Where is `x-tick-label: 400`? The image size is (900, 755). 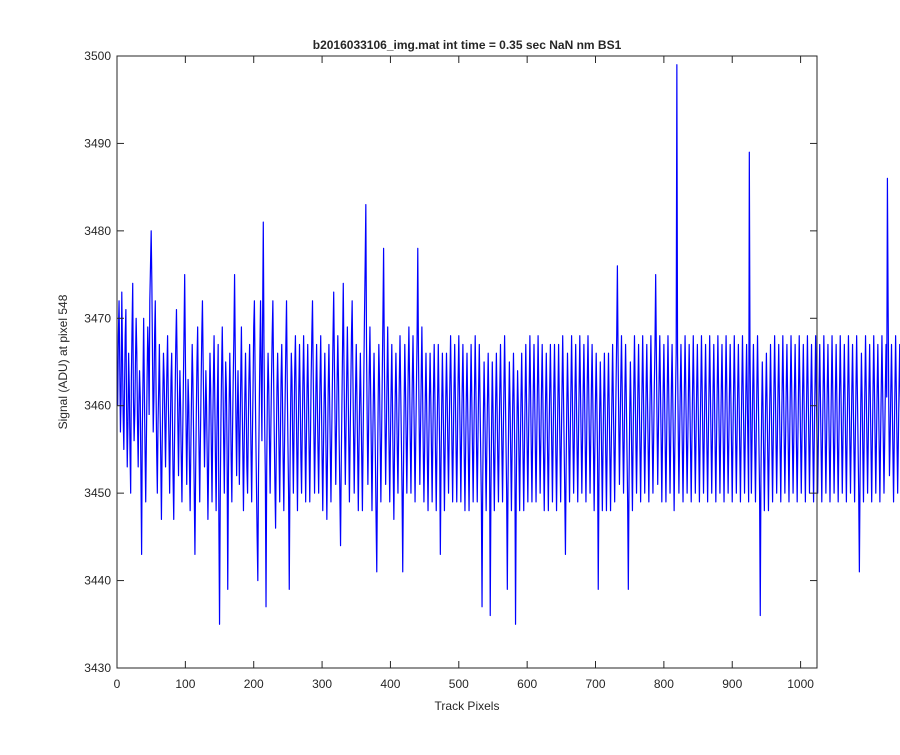 x-tick-label: 400 is located at coordinates (390, 684).